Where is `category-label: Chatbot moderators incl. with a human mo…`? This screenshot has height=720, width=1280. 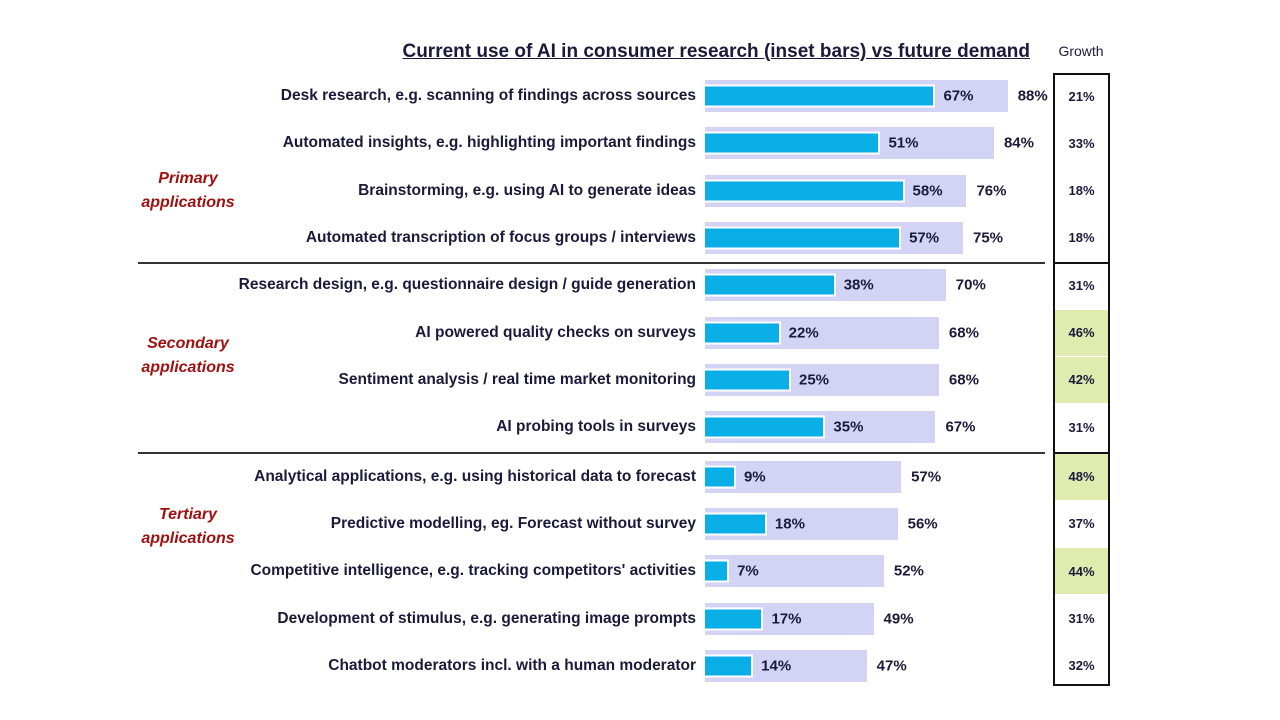
category-label: Chatbot moderators incl. with a human mo… is located at coordinates (512, 665).